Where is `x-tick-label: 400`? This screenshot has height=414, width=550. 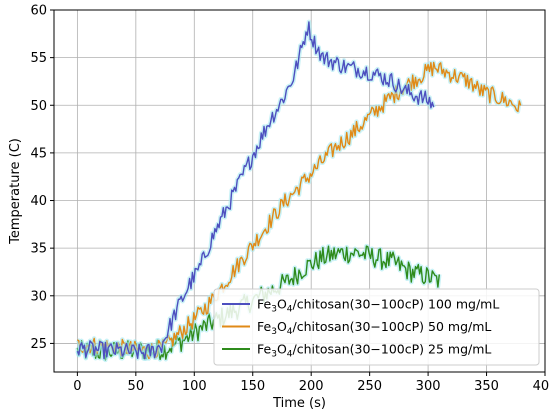
x-tick-label: 400 is located at coordinates (541, 386).